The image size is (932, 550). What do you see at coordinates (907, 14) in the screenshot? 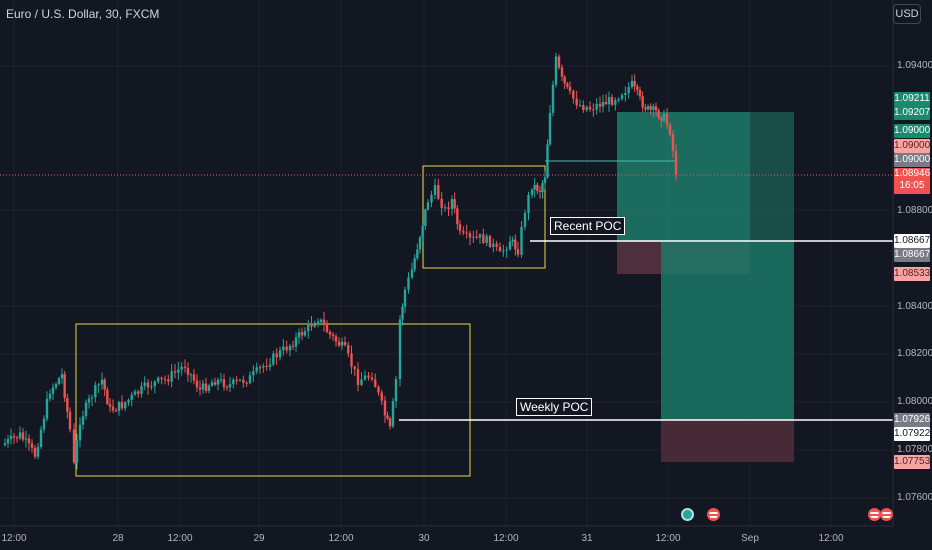
I see `currency-button: USD` at bounding box center [907, 14].